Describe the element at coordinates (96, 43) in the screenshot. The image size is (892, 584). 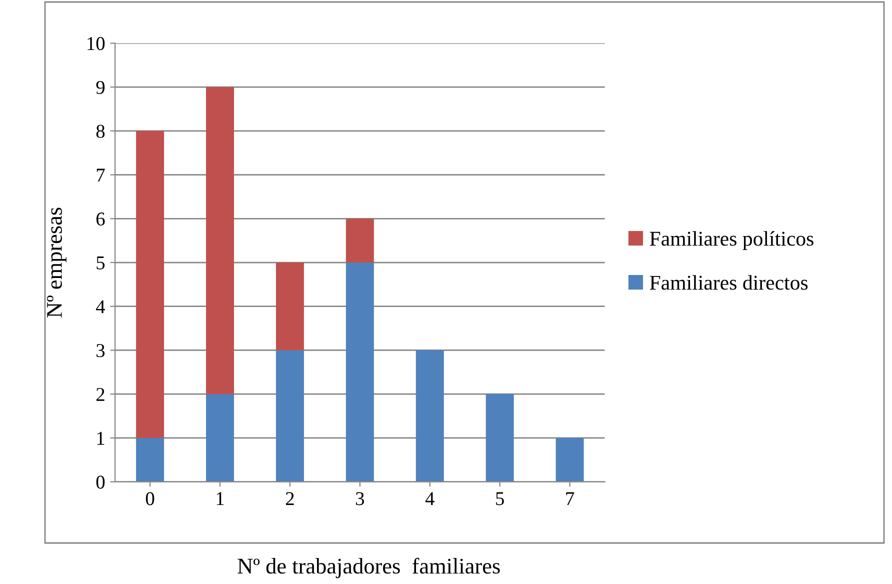
I see `y-tick-label: 10` at that location.